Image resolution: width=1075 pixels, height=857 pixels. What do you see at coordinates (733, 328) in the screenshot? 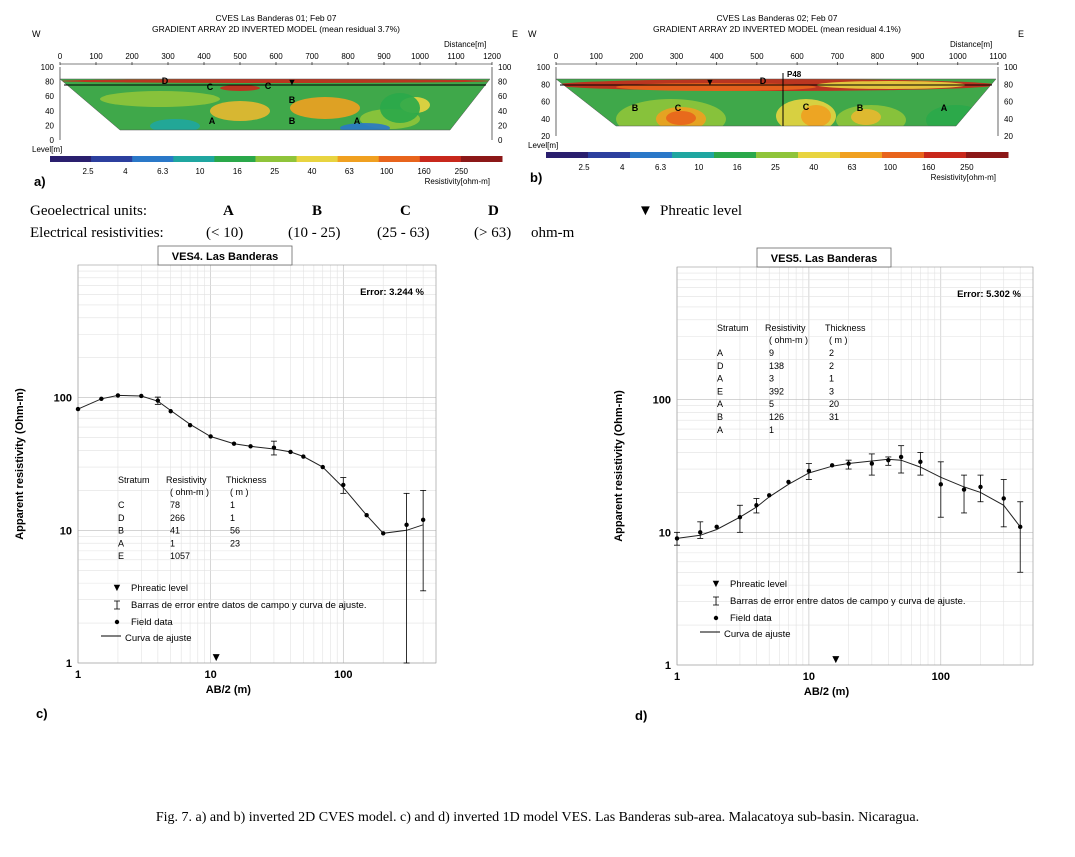
I see `table-header: Stratum` at bounding box center [733, 328].